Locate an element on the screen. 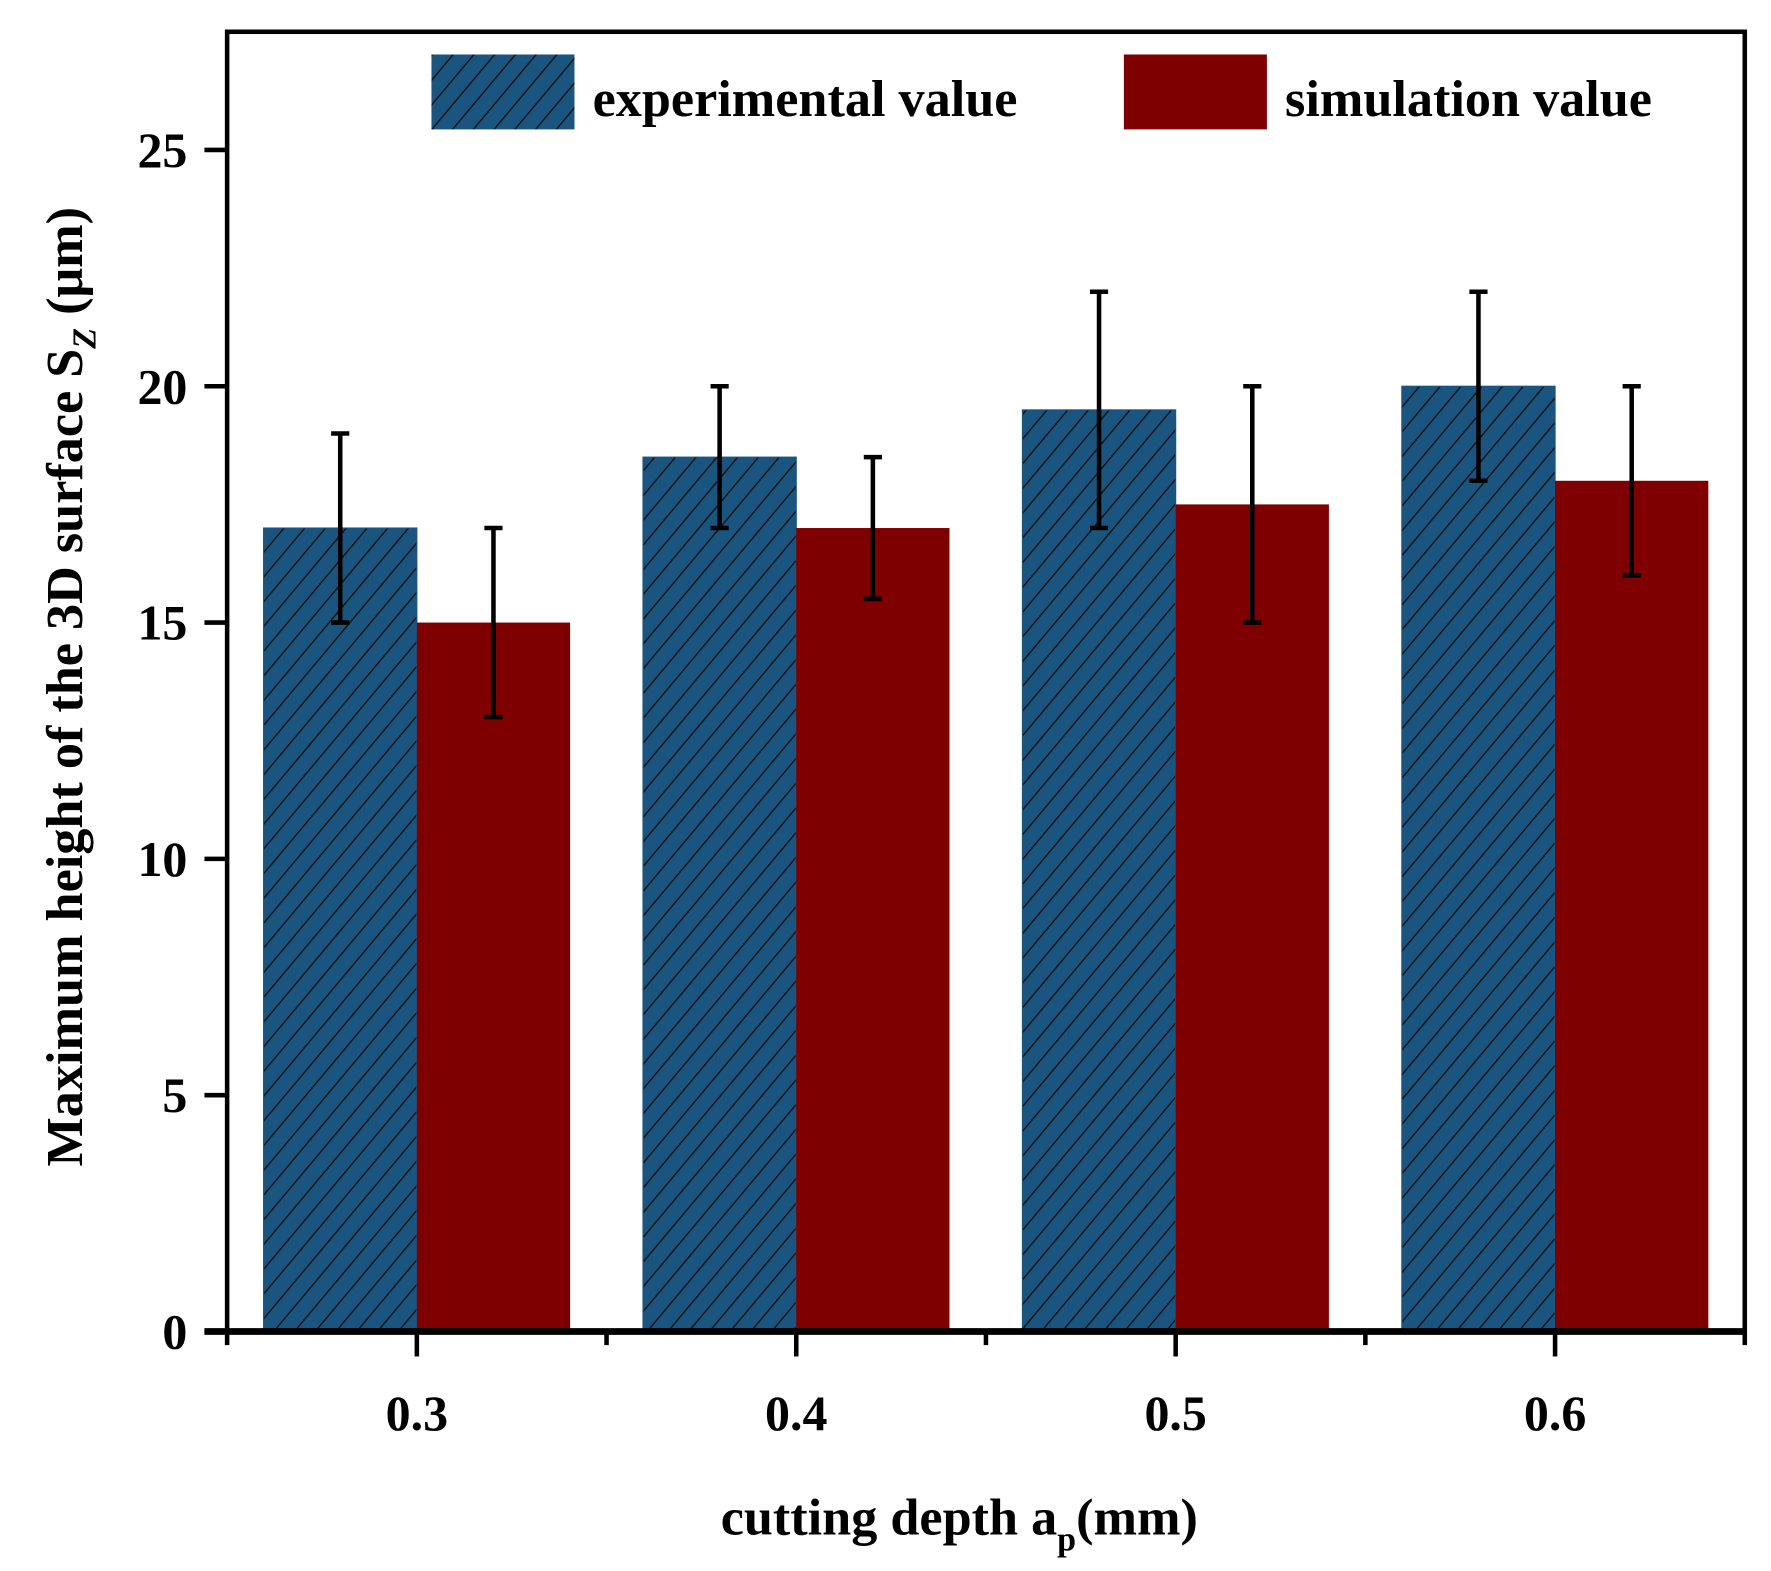  y-axis-label: Maximum height of the 3D surface SZ (μm) is located at coordinates (70, 686).